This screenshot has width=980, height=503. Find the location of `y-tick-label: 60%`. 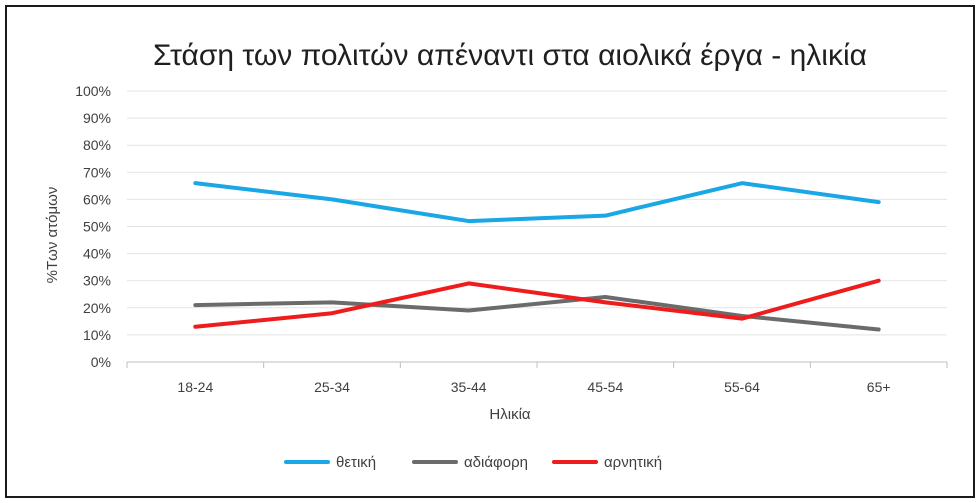

y-tick-label: 60% is located at coordinates (97, 199).